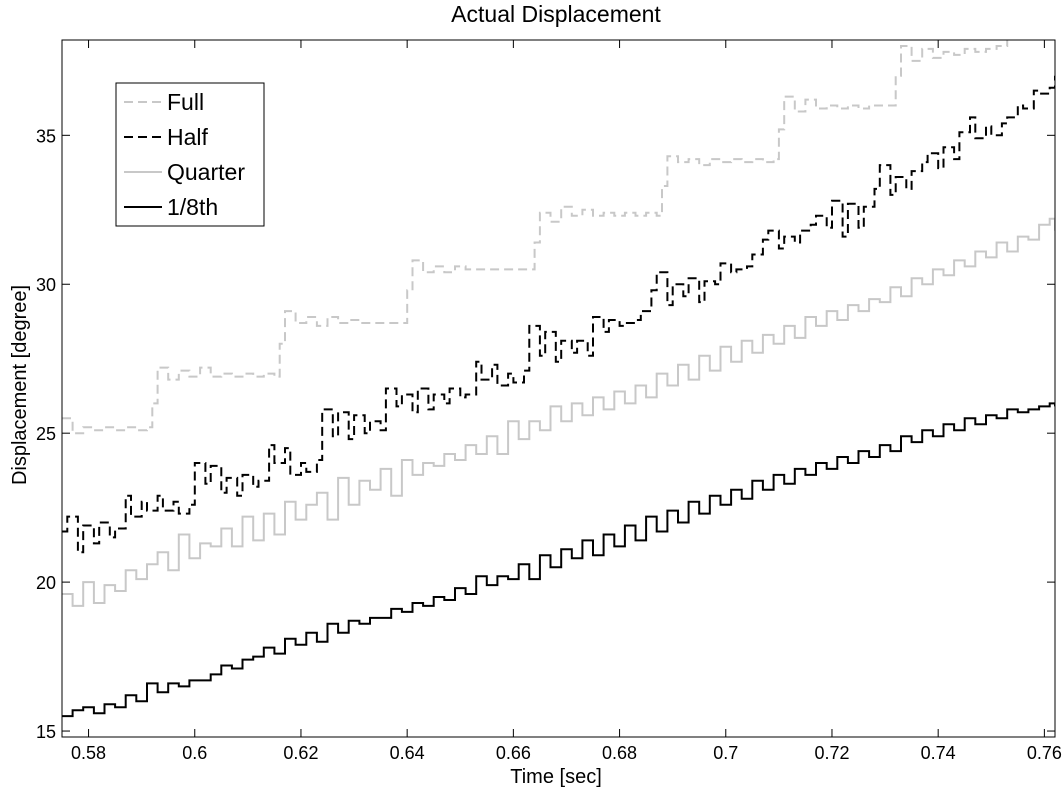 This screenshot has width=1063, height=793. I want to click on chart-title: Actual Displacement, so click(556, 14).